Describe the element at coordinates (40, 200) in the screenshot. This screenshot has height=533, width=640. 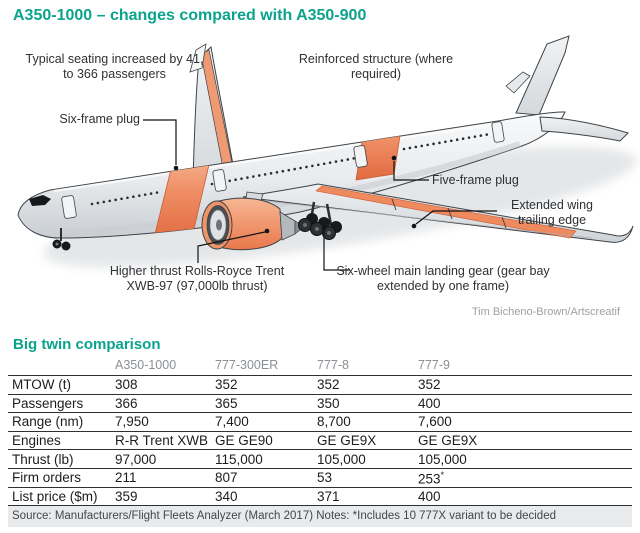
I see `cockpit-windows` at that location.